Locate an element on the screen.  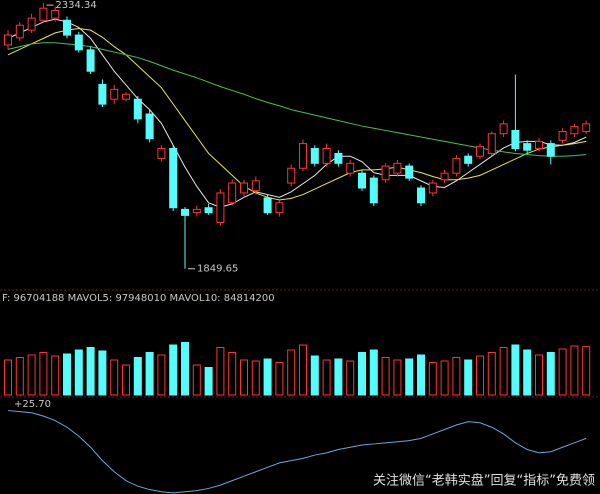
annotation: 2334.34 is located at coordinates (75, 5).